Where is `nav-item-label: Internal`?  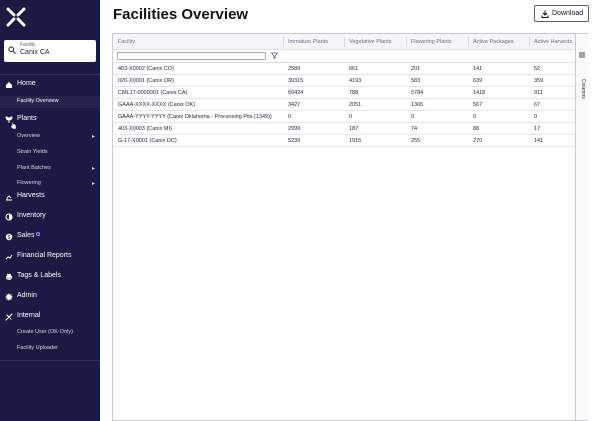
nav-item-label: Internal is located at coordinates (29, 315).